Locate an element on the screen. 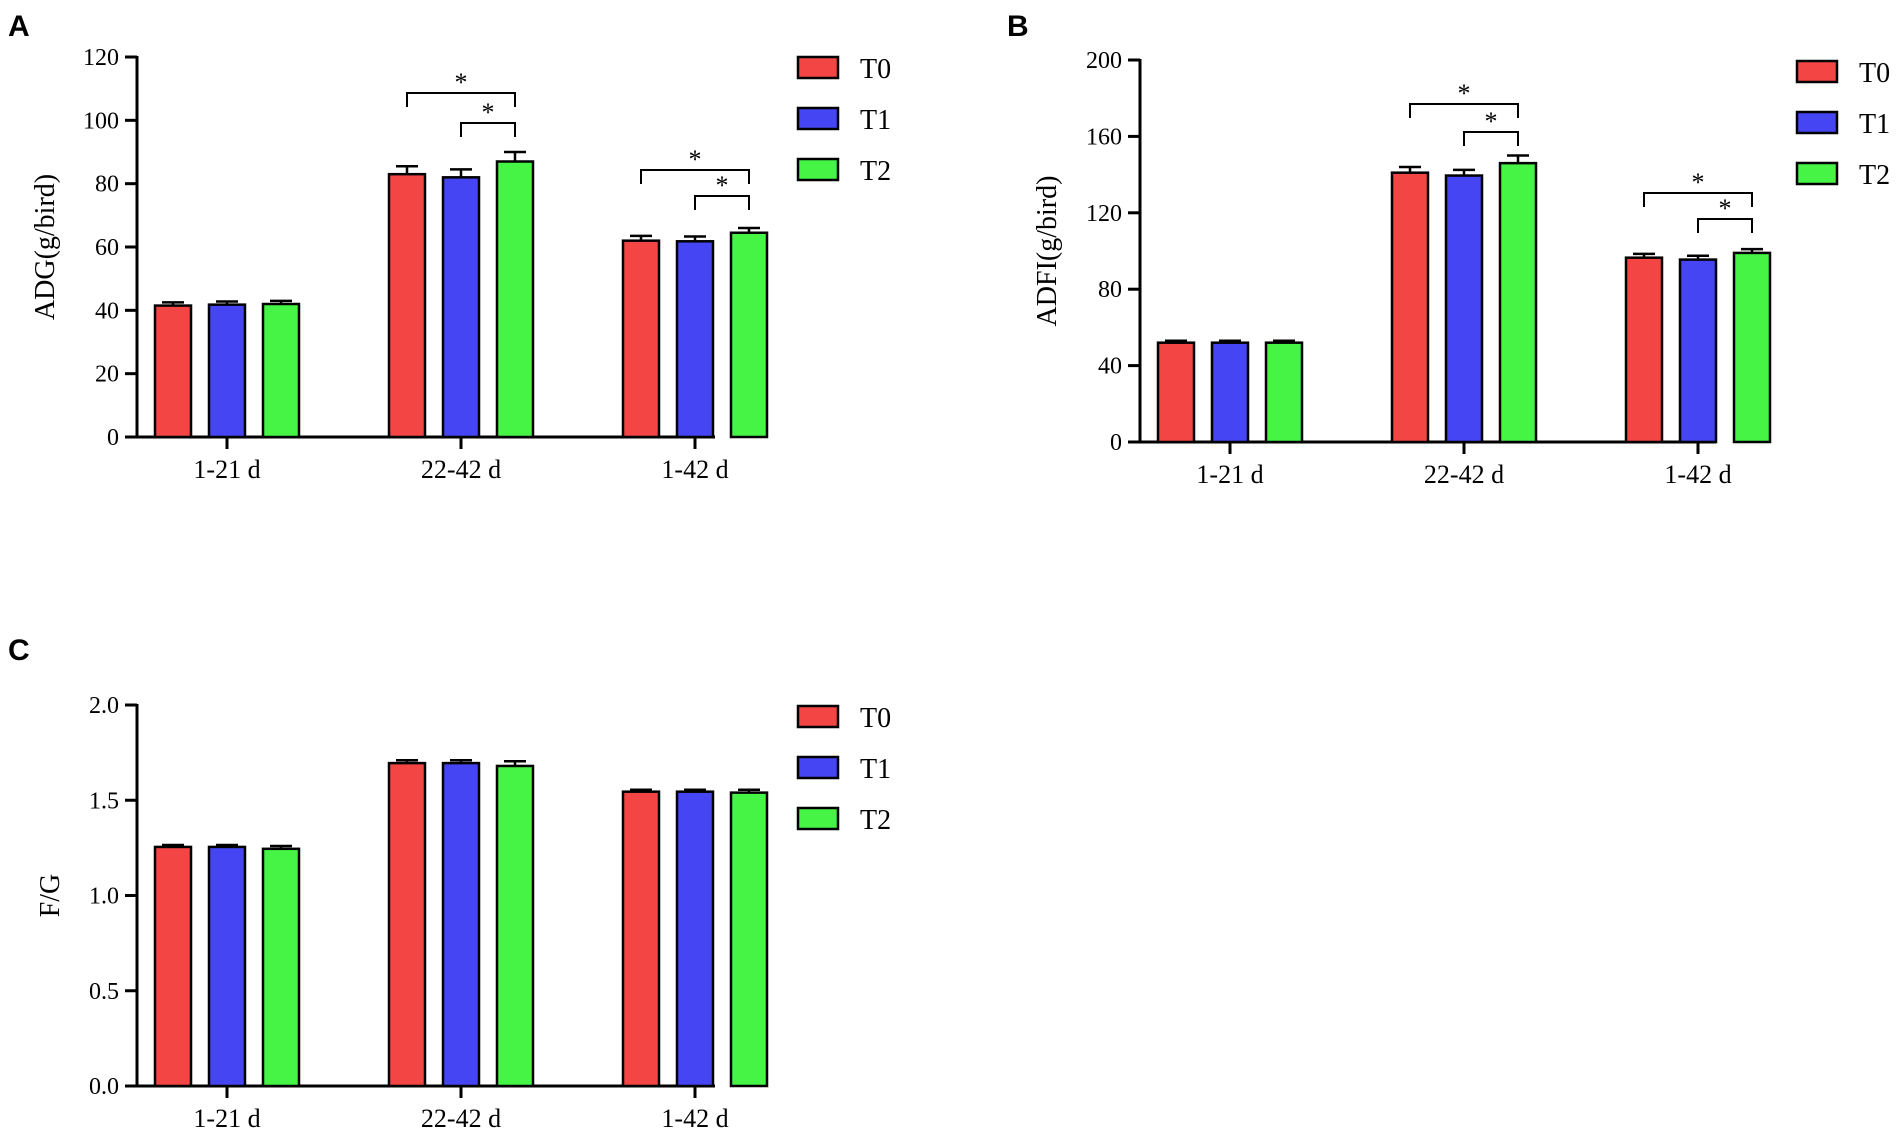 The width and height of the screenshot is (1904, 1137). panel-label: A is located at coordinates (19, 26).